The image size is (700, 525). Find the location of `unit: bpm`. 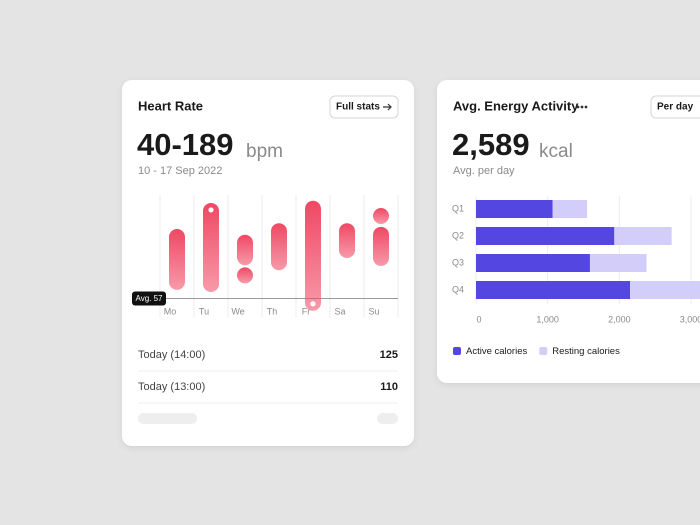

unit: bpm is located at coordinates (264, 151).